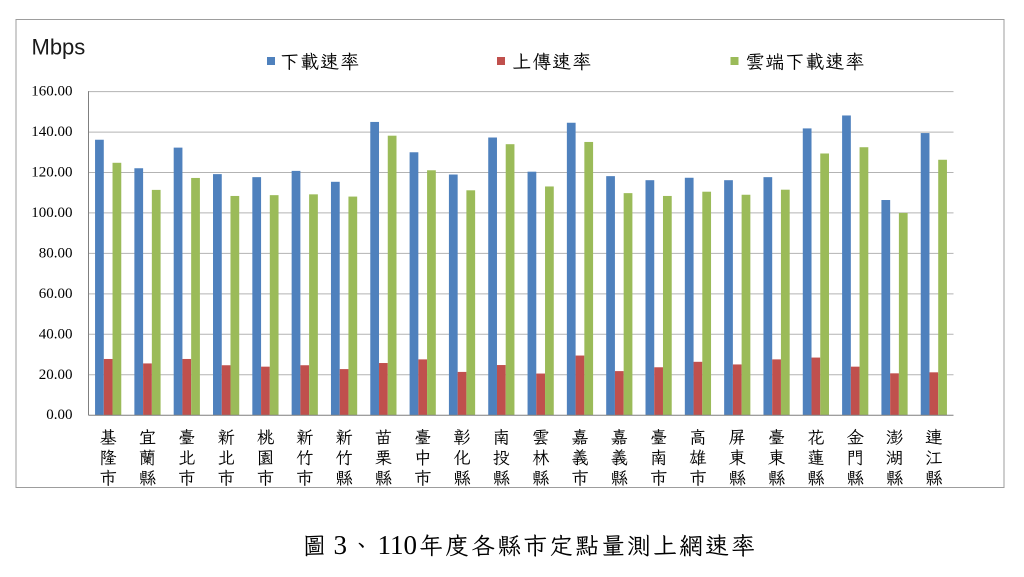 Image resolution: width=1024 pixels, height=577 pixels. I want to click on svg-text: 3, so click(341, 545).